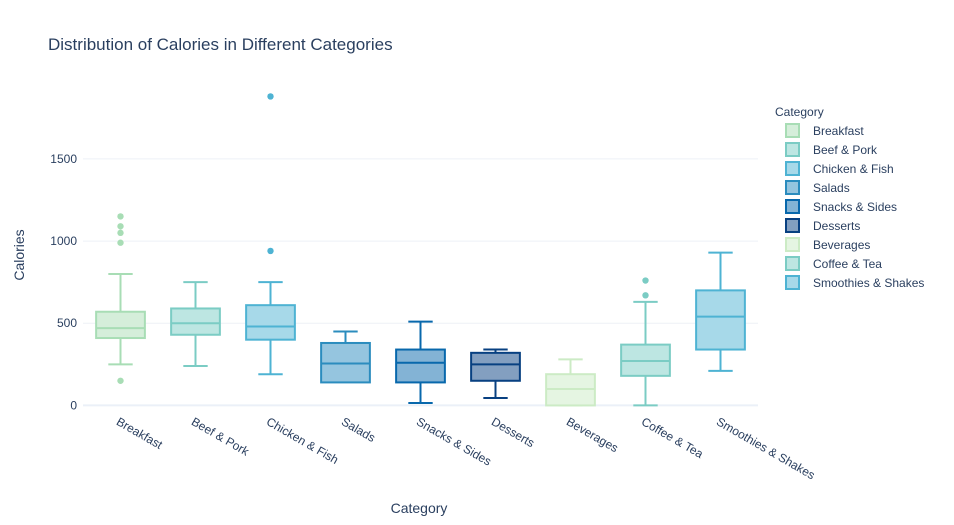 This screenshot has width=954, height=525. I want to click on legend-item: Chicken & Fish, so click(839, 168).